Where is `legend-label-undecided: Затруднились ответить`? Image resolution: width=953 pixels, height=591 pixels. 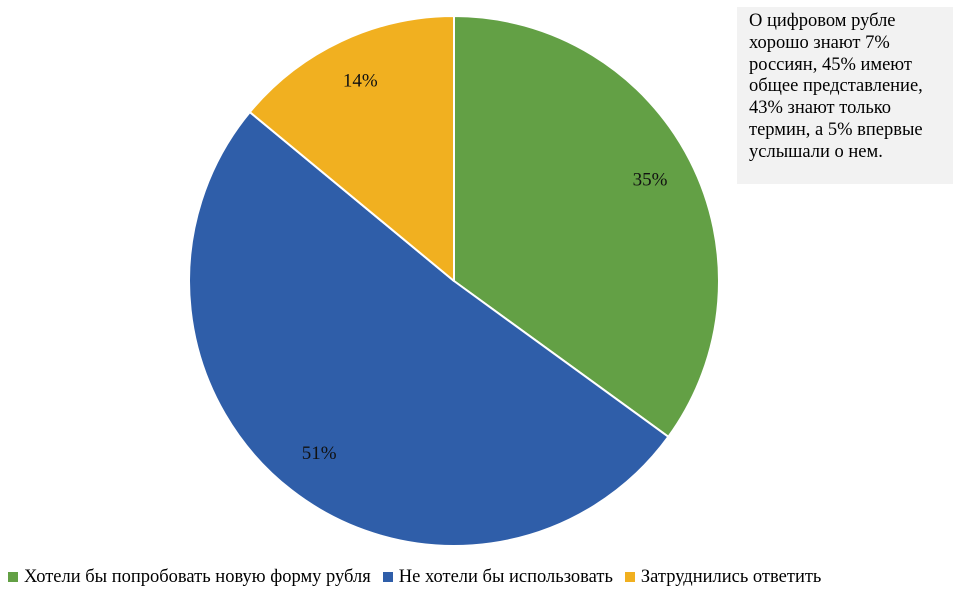
legend-label-undecided: Затруднились ответить is located at coordinates (731, 576).